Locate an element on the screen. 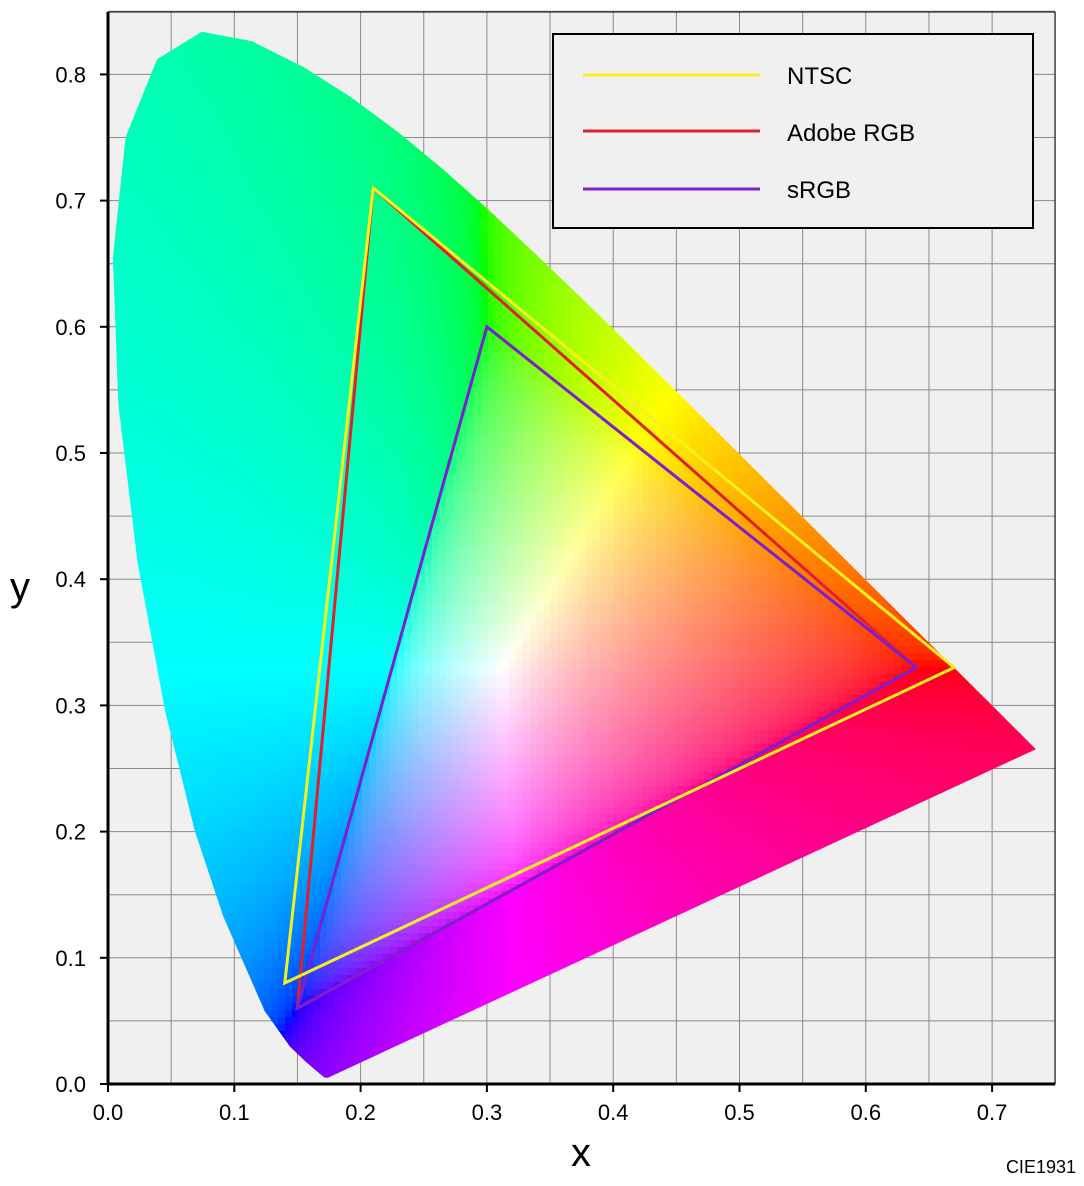 The image size is (1084, 1186). x-tick-label: 0.6 is located at coordinates (866, 1112).